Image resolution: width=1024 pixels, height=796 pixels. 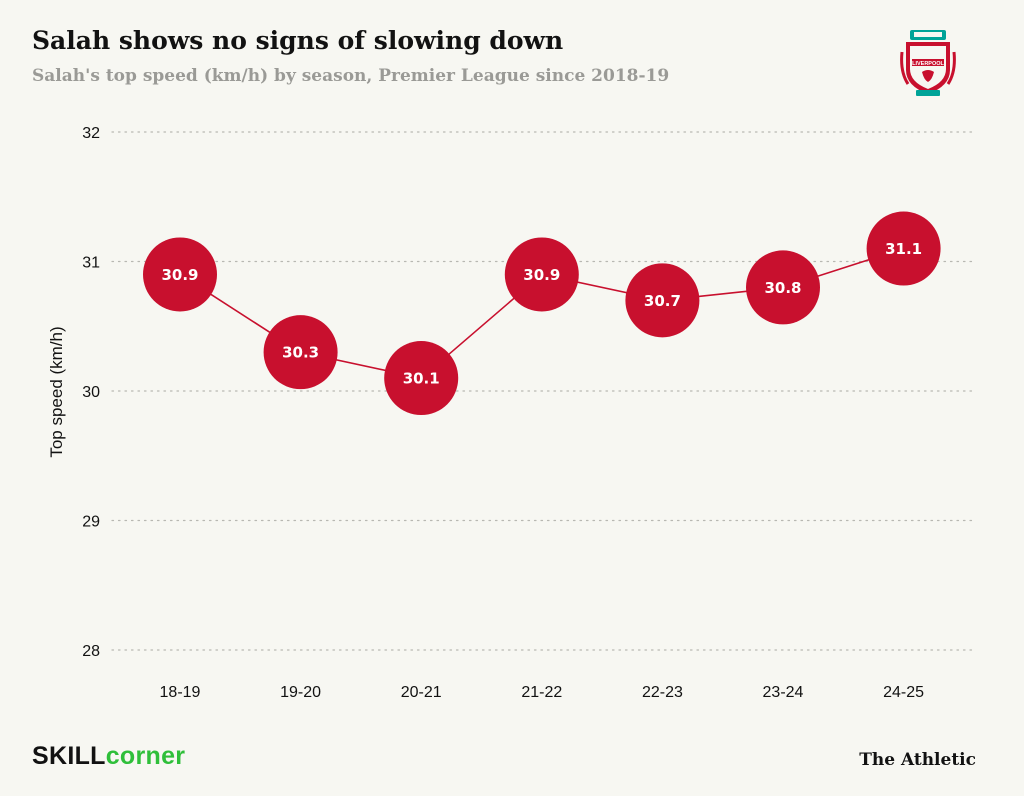 I want to click on publisher-logo: The Athletic, so click(x=917, y=760).